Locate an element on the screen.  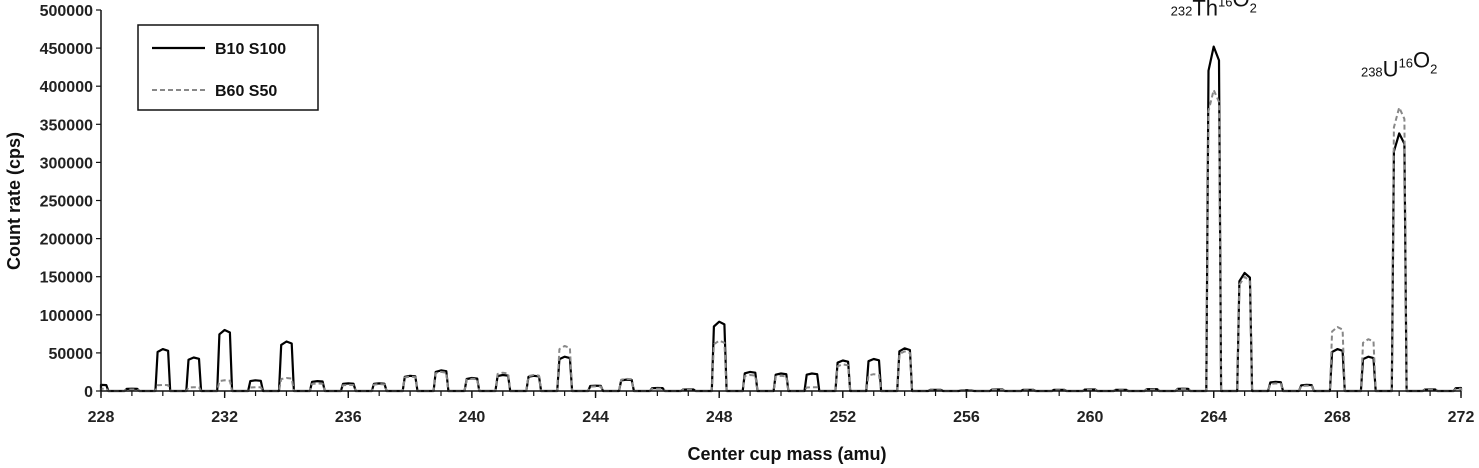
x-tick-label: 256 is located at coordinates (966, 417).